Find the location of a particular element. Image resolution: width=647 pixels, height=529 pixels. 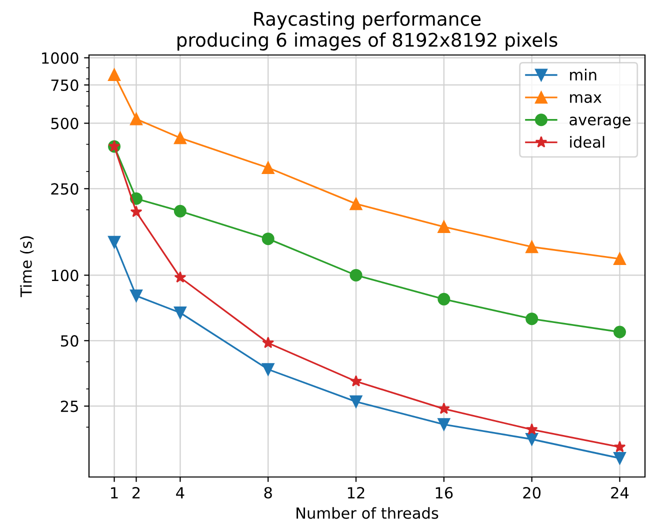

y-tick-label: 500 is located at coordinates (64, 124).